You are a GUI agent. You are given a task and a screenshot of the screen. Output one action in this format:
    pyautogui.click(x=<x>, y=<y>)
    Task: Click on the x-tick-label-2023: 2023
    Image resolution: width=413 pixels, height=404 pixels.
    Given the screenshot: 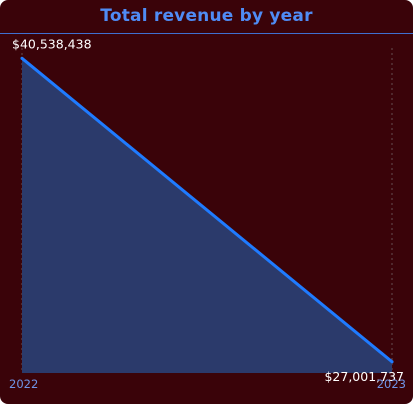 What is the action you would take?
    pyautogui.click(x=391, y=384)
    